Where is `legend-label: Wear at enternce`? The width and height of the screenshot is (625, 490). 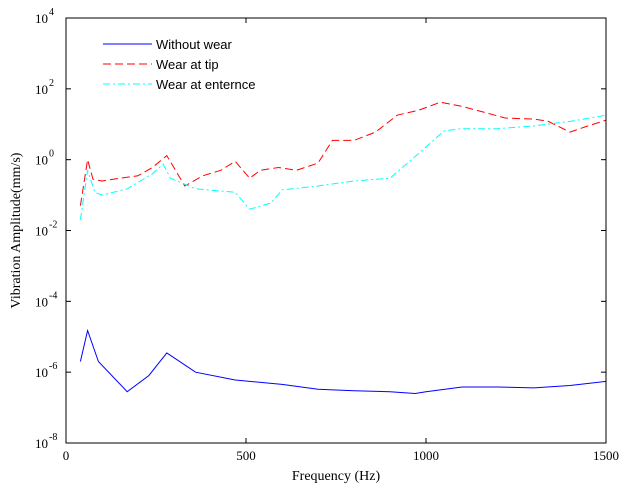
legend-label: Wear at enternce is located at coordinates (205, 84).